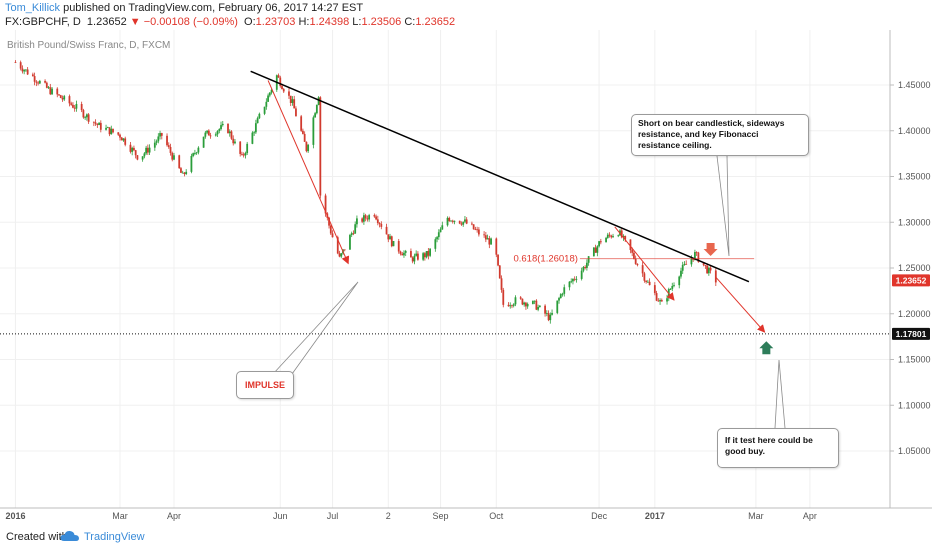 The width and height of the screenshot is (932, 550). I want to click on x-tick-label: 2017, so click(655, 516).